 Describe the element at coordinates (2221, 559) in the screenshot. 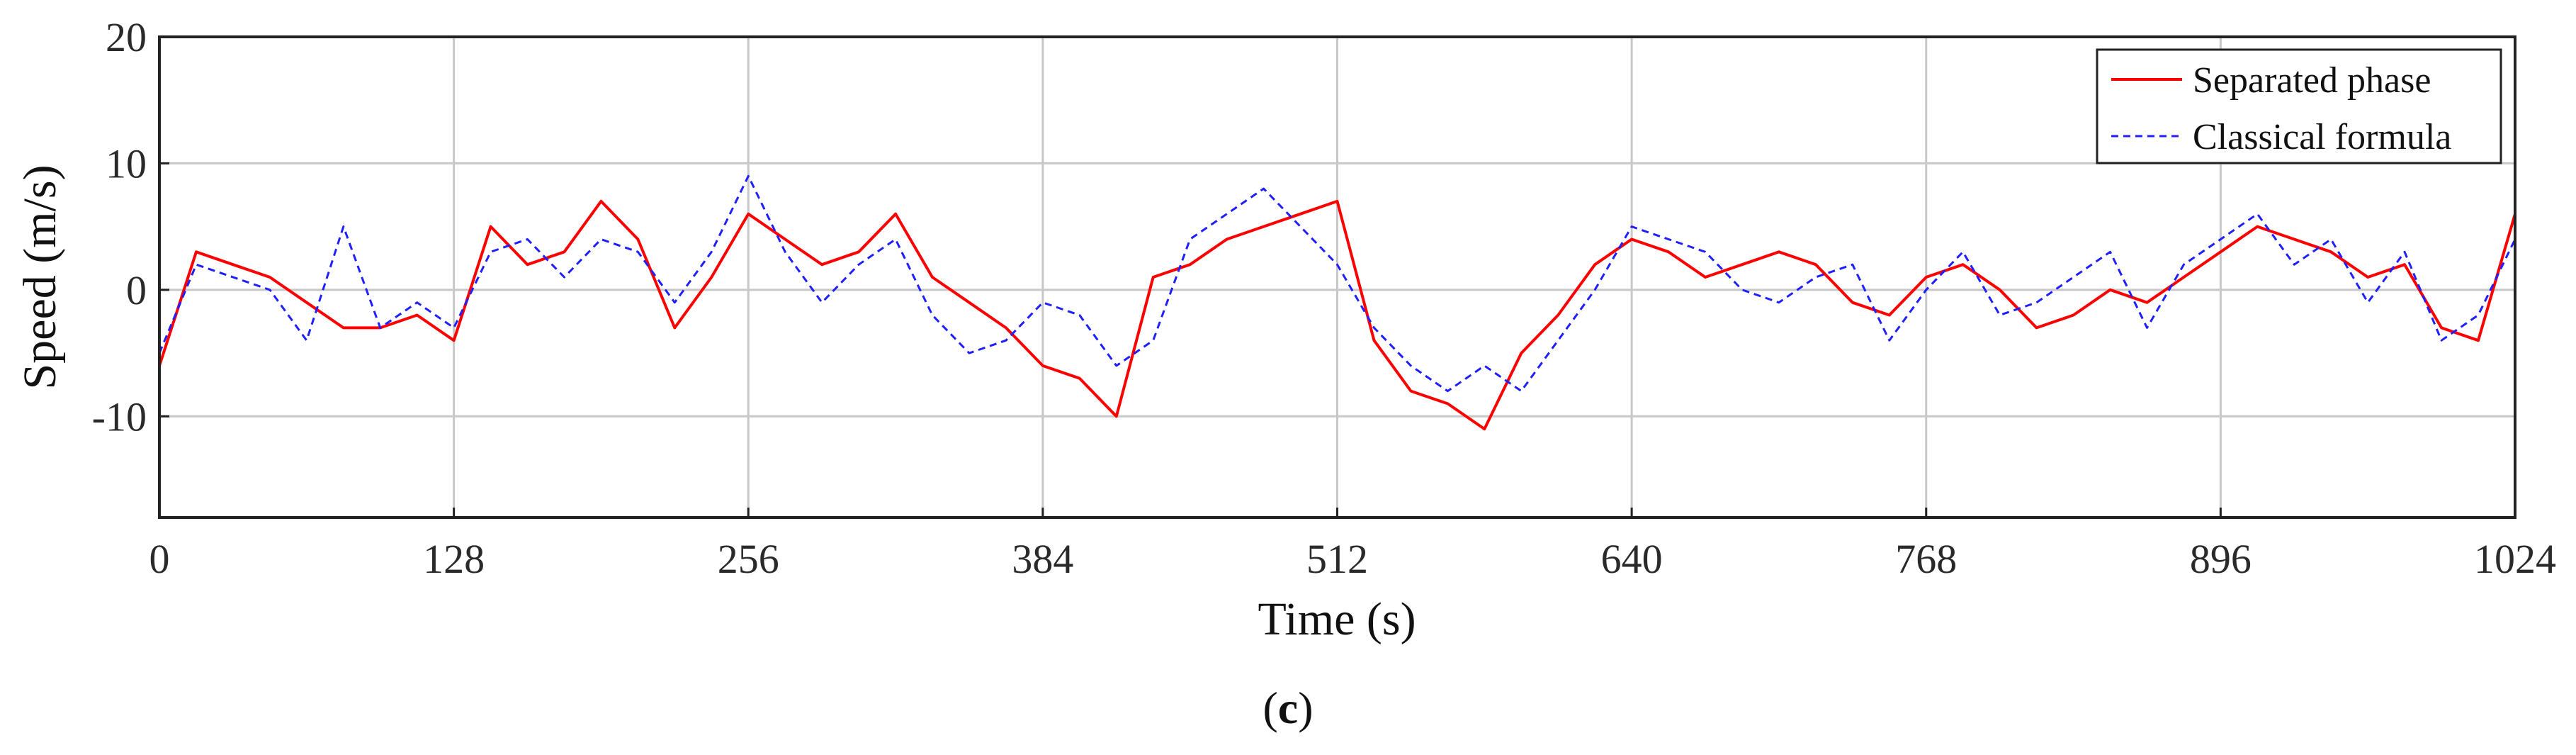

I see `x-tick-label: 896` at that location.